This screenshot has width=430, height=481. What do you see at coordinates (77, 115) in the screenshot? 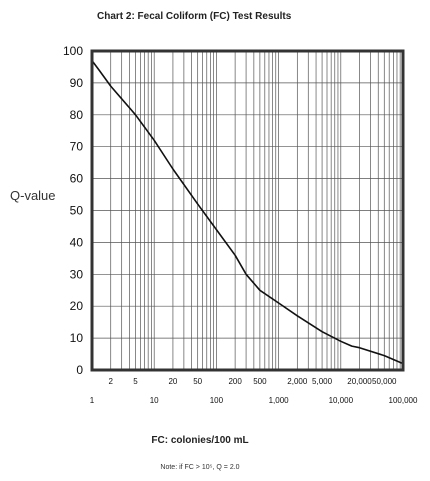
I see `y-tick-label: 80` at bounding box center [77, 115].